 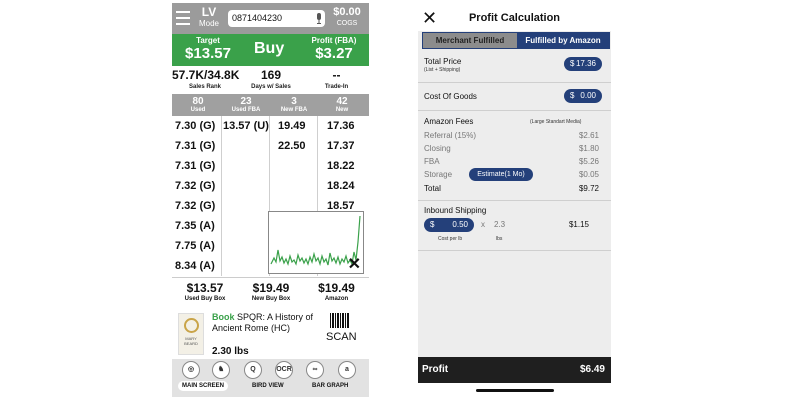 What do you see at coordinates (195, 126) in the screenshot?
I see `used-offer: 7.30 (G)` at bounding box center [195, 126].